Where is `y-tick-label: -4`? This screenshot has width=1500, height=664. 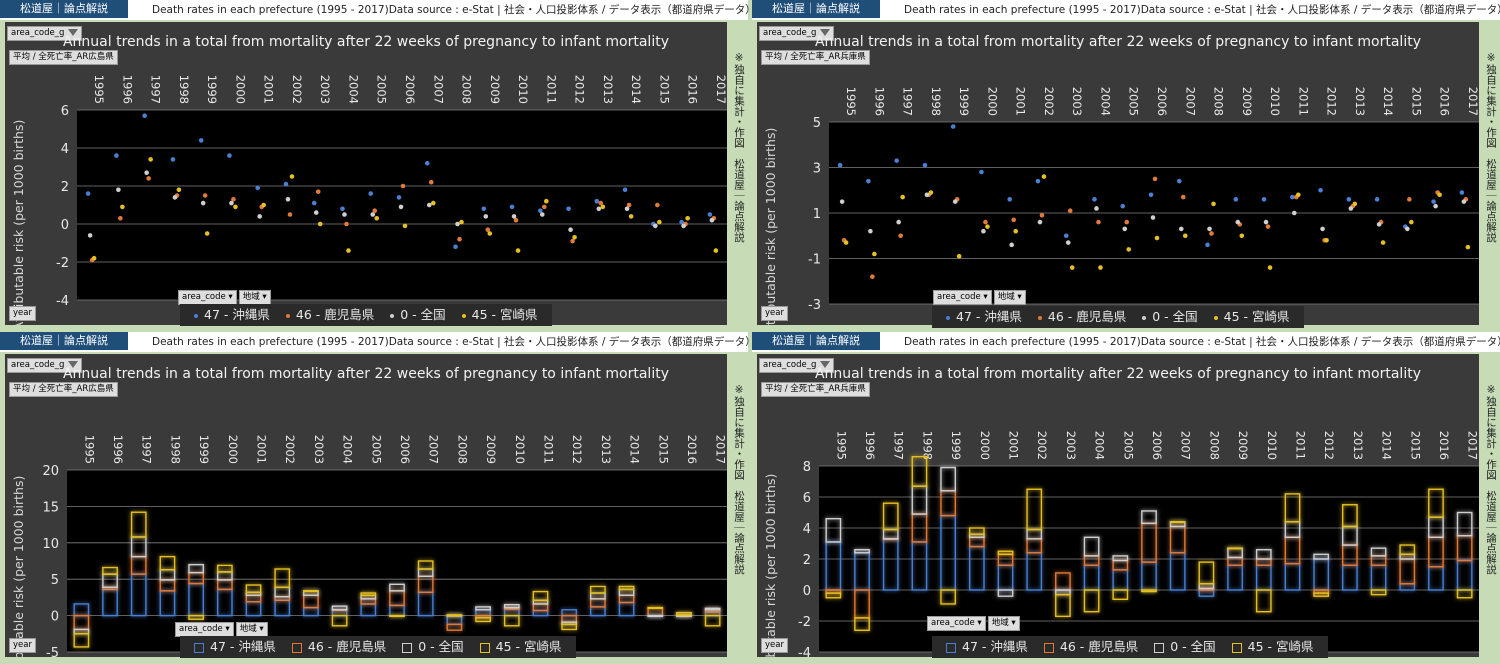 y-tick-label: -4 is located at coordinates (62, 301).